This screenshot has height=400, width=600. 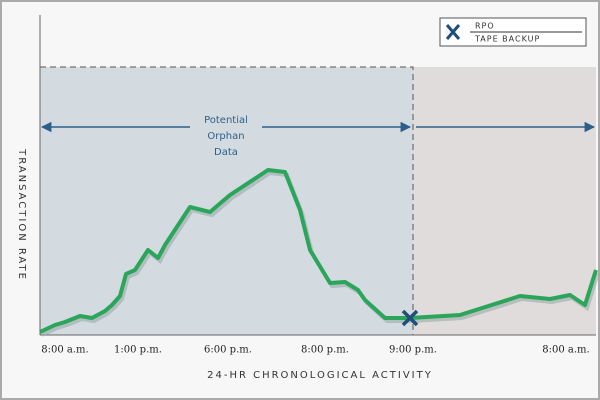 I want to click on legend-marker, so click(x=453, y=32).